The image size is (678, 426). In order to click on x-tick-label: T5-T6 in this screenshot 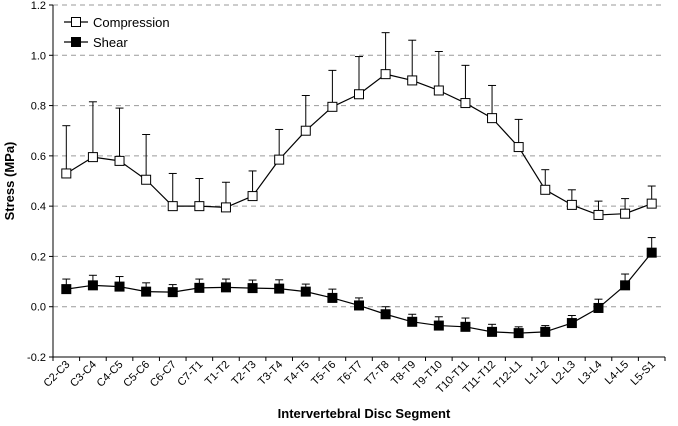, I will do `click(323, 373)`.